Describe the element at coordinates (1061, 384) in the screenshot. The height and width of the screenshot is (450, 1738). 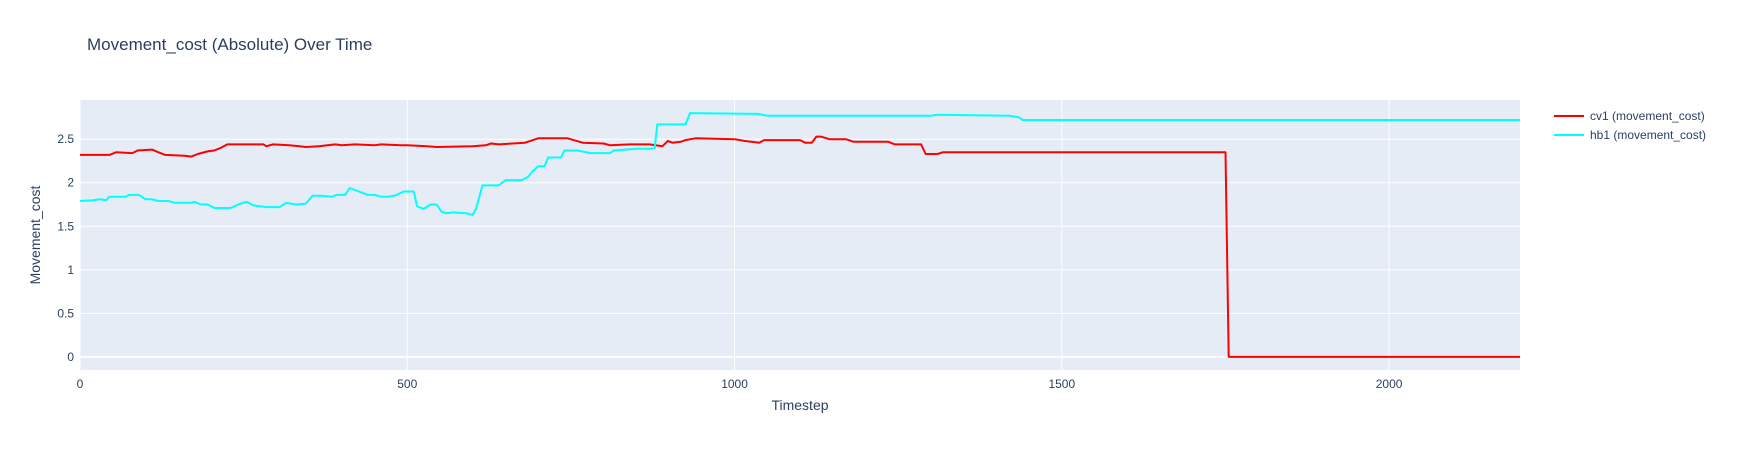
I see `x-tick-label: 1500` at that location.